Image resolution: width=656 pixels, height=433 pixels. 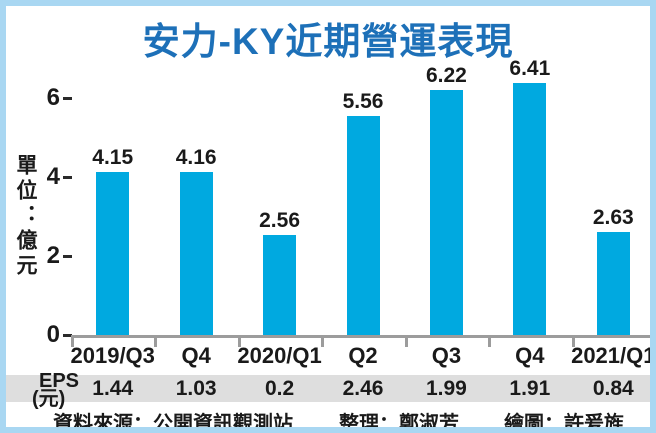 I want to click on bar-Q3, so click(x=446, y=212).